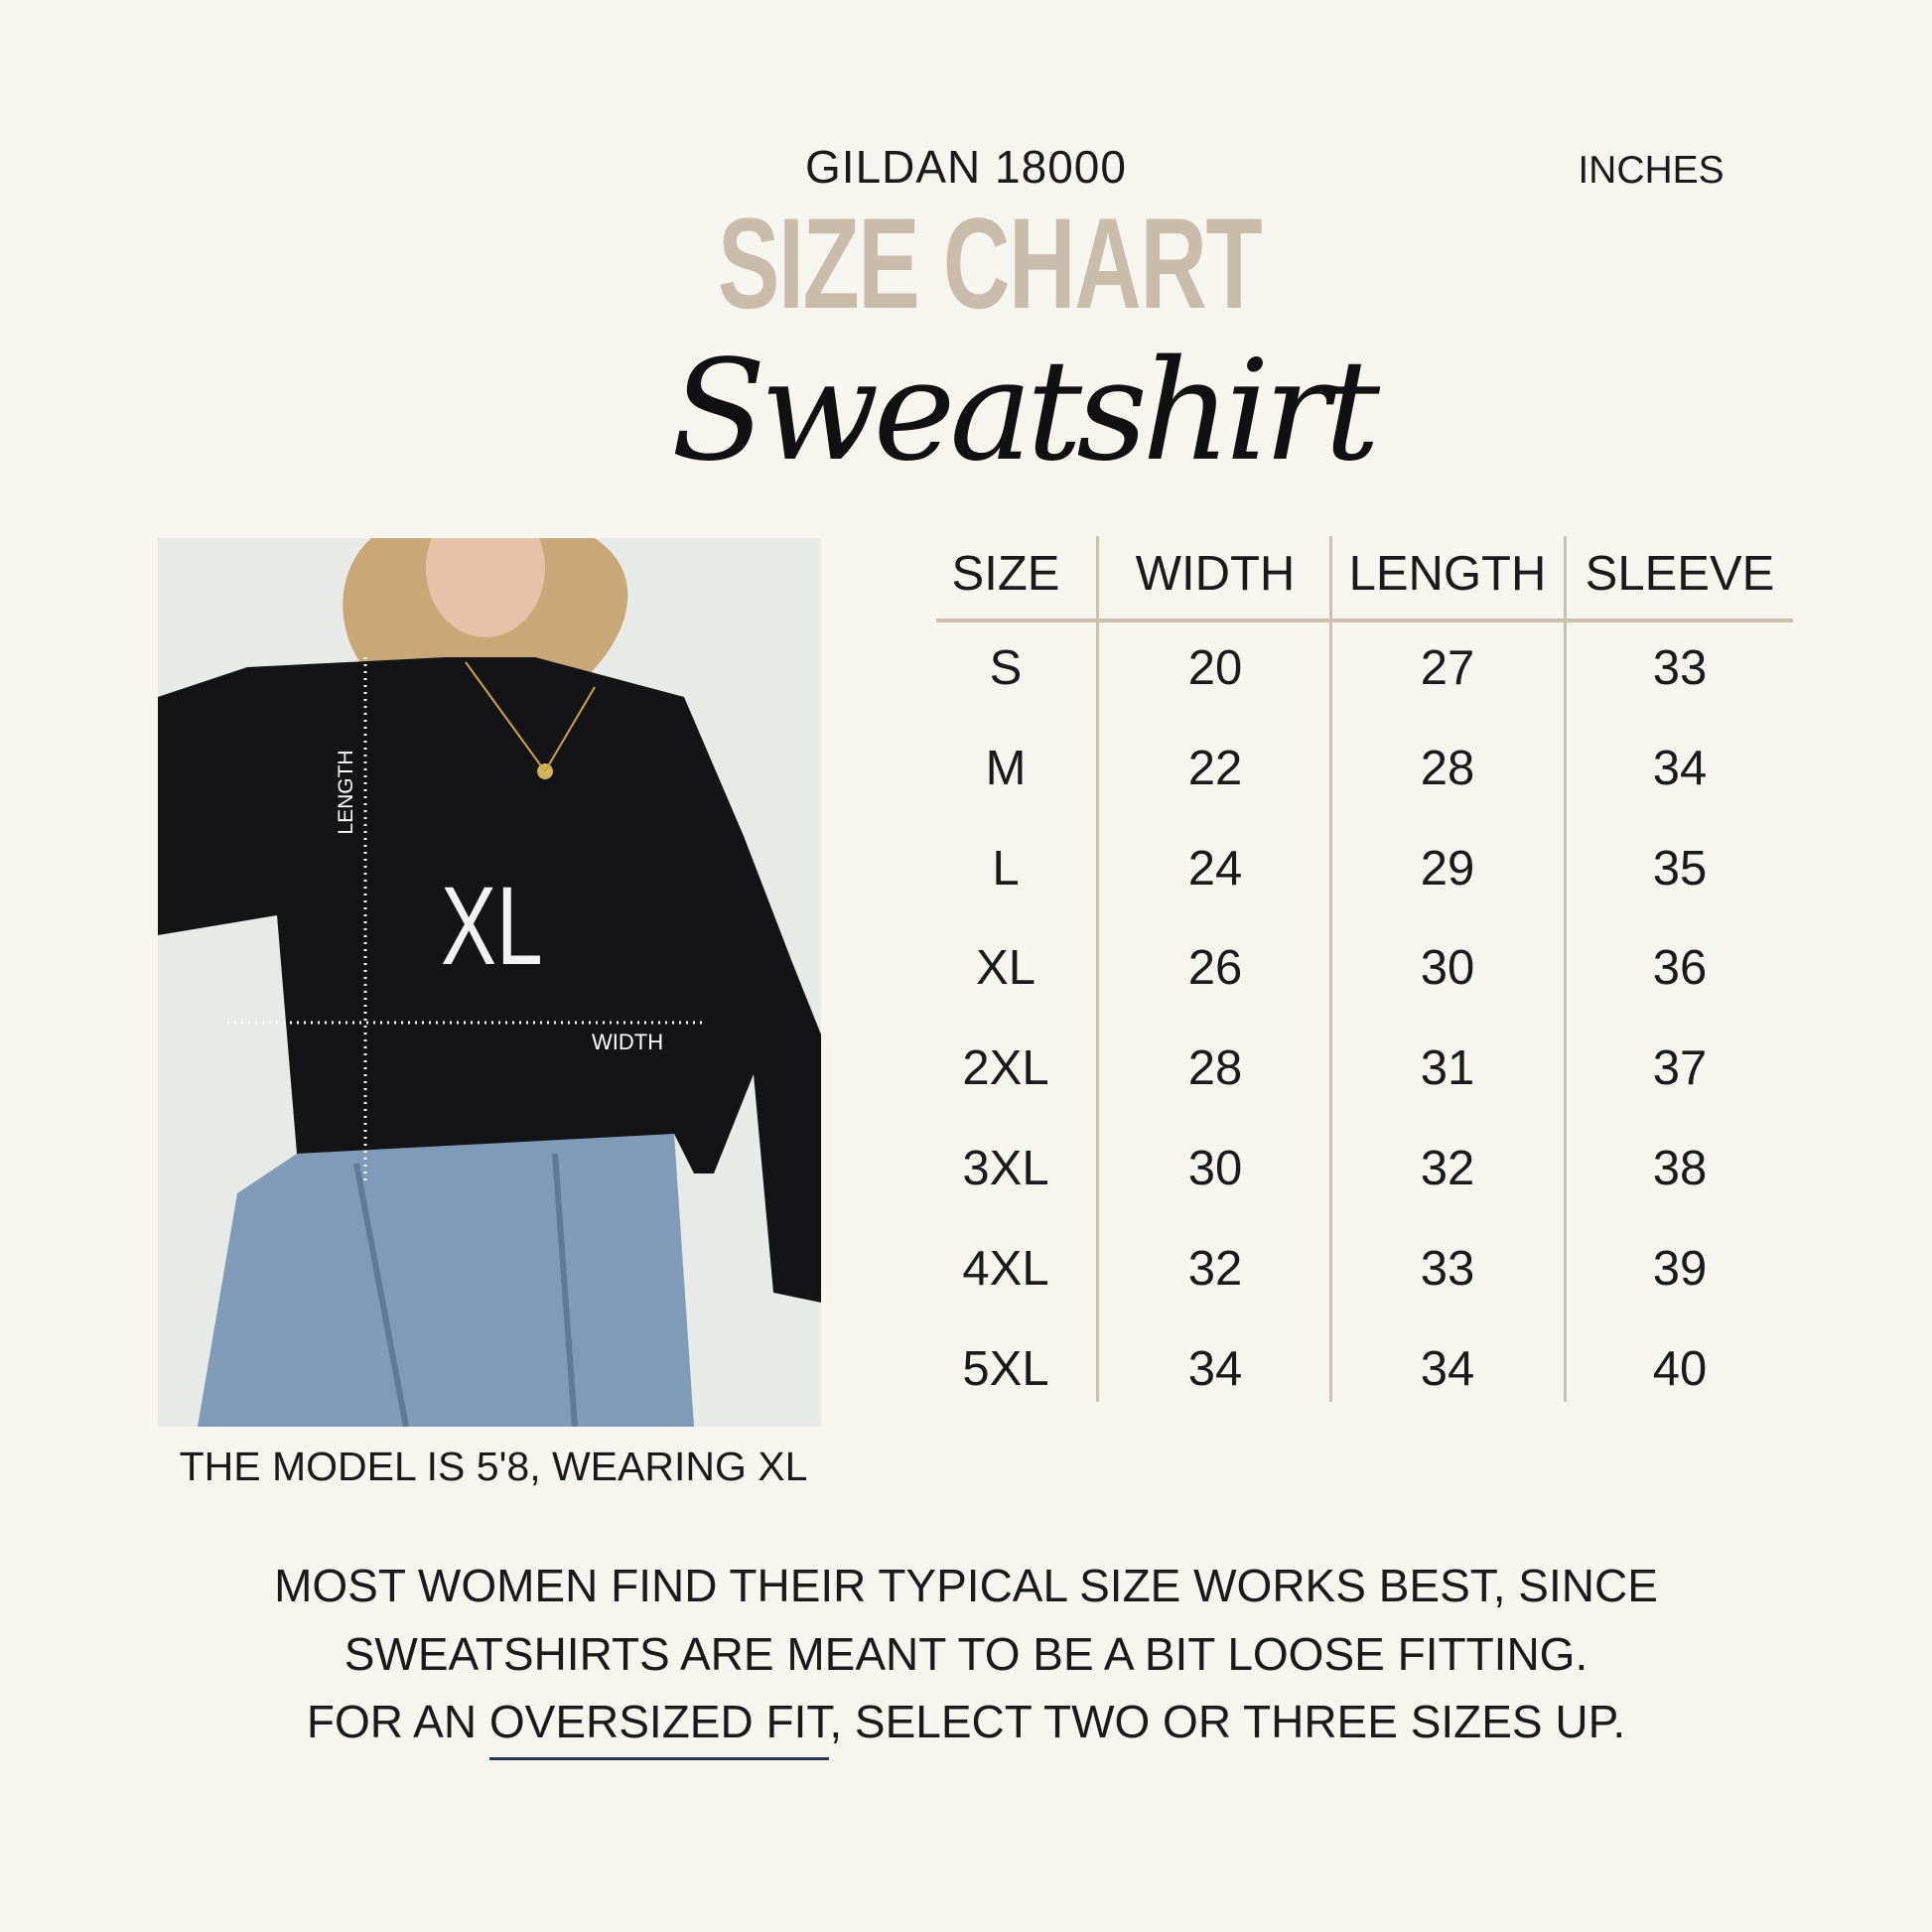 The height and width of the screenshot is (1932, 1932). What do you see at coordinates (1680, 574) in the screenshot?
I see `column-header-sleeve: SLEEVE` at bounding box center [1680, 574].